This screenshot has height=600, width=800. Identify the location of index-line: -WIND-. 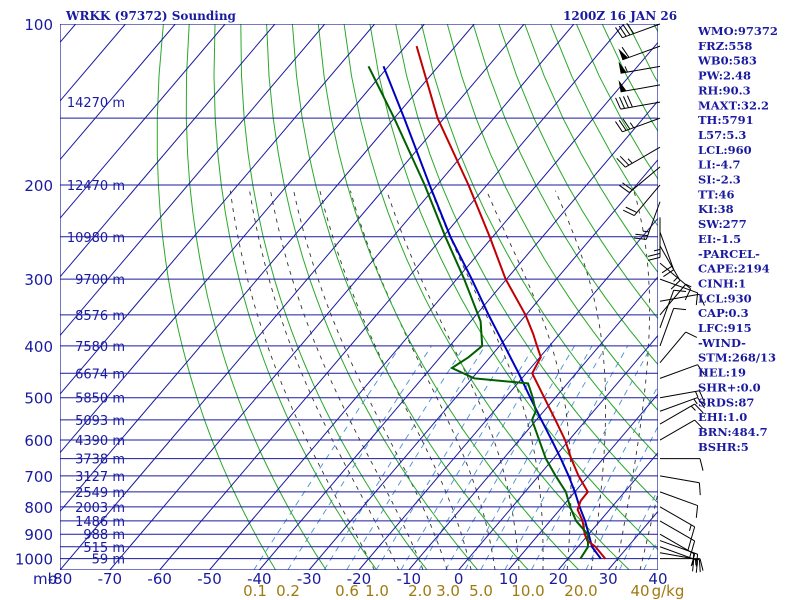
(722, 343).